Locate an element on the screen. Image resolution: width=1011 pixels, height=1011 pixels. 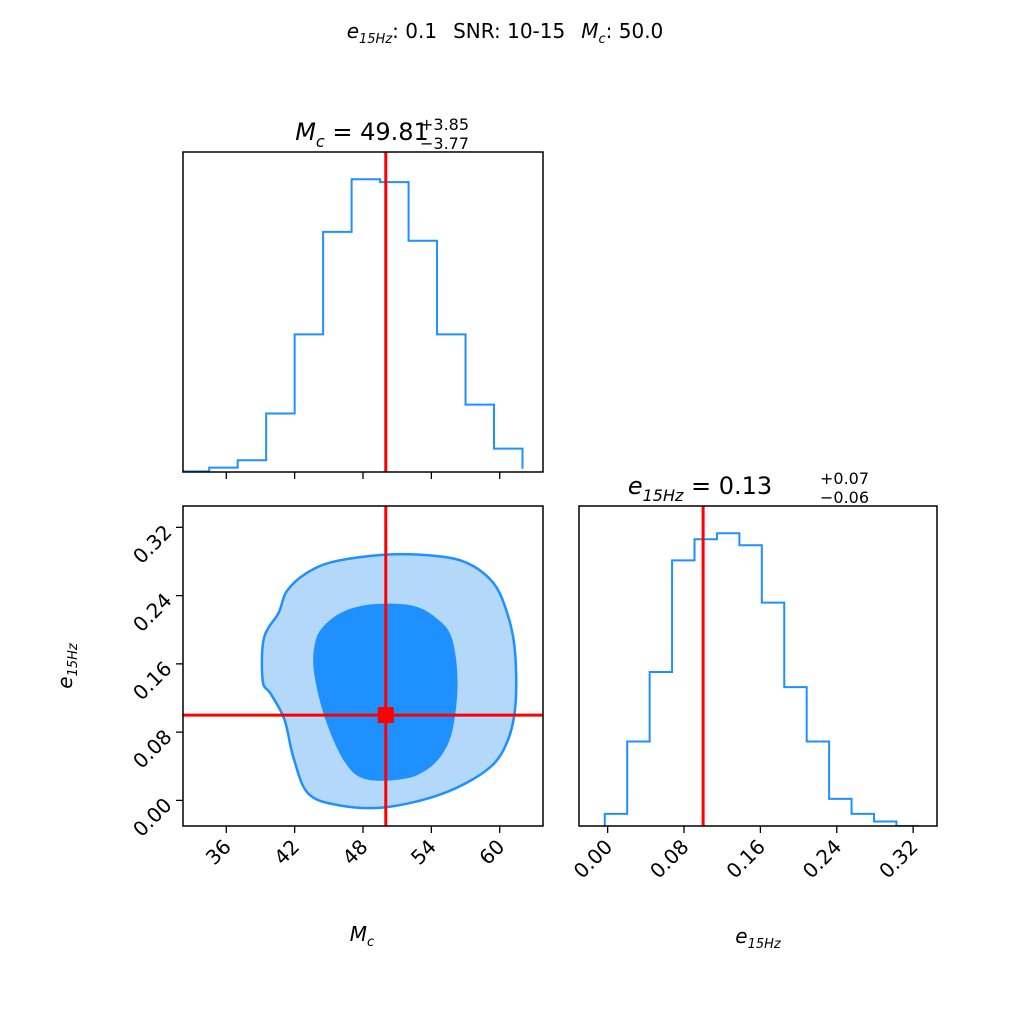
mc-title-subscript: c is located at coordinates (320, 141).